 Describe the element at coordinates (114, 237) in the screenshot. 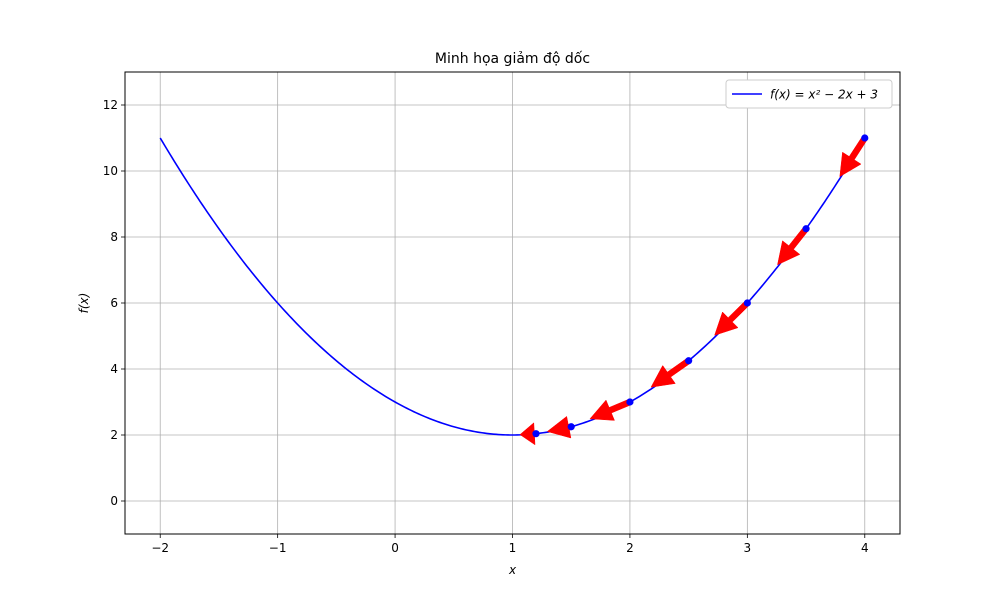

I see `y-tick-label: 8` at that location.